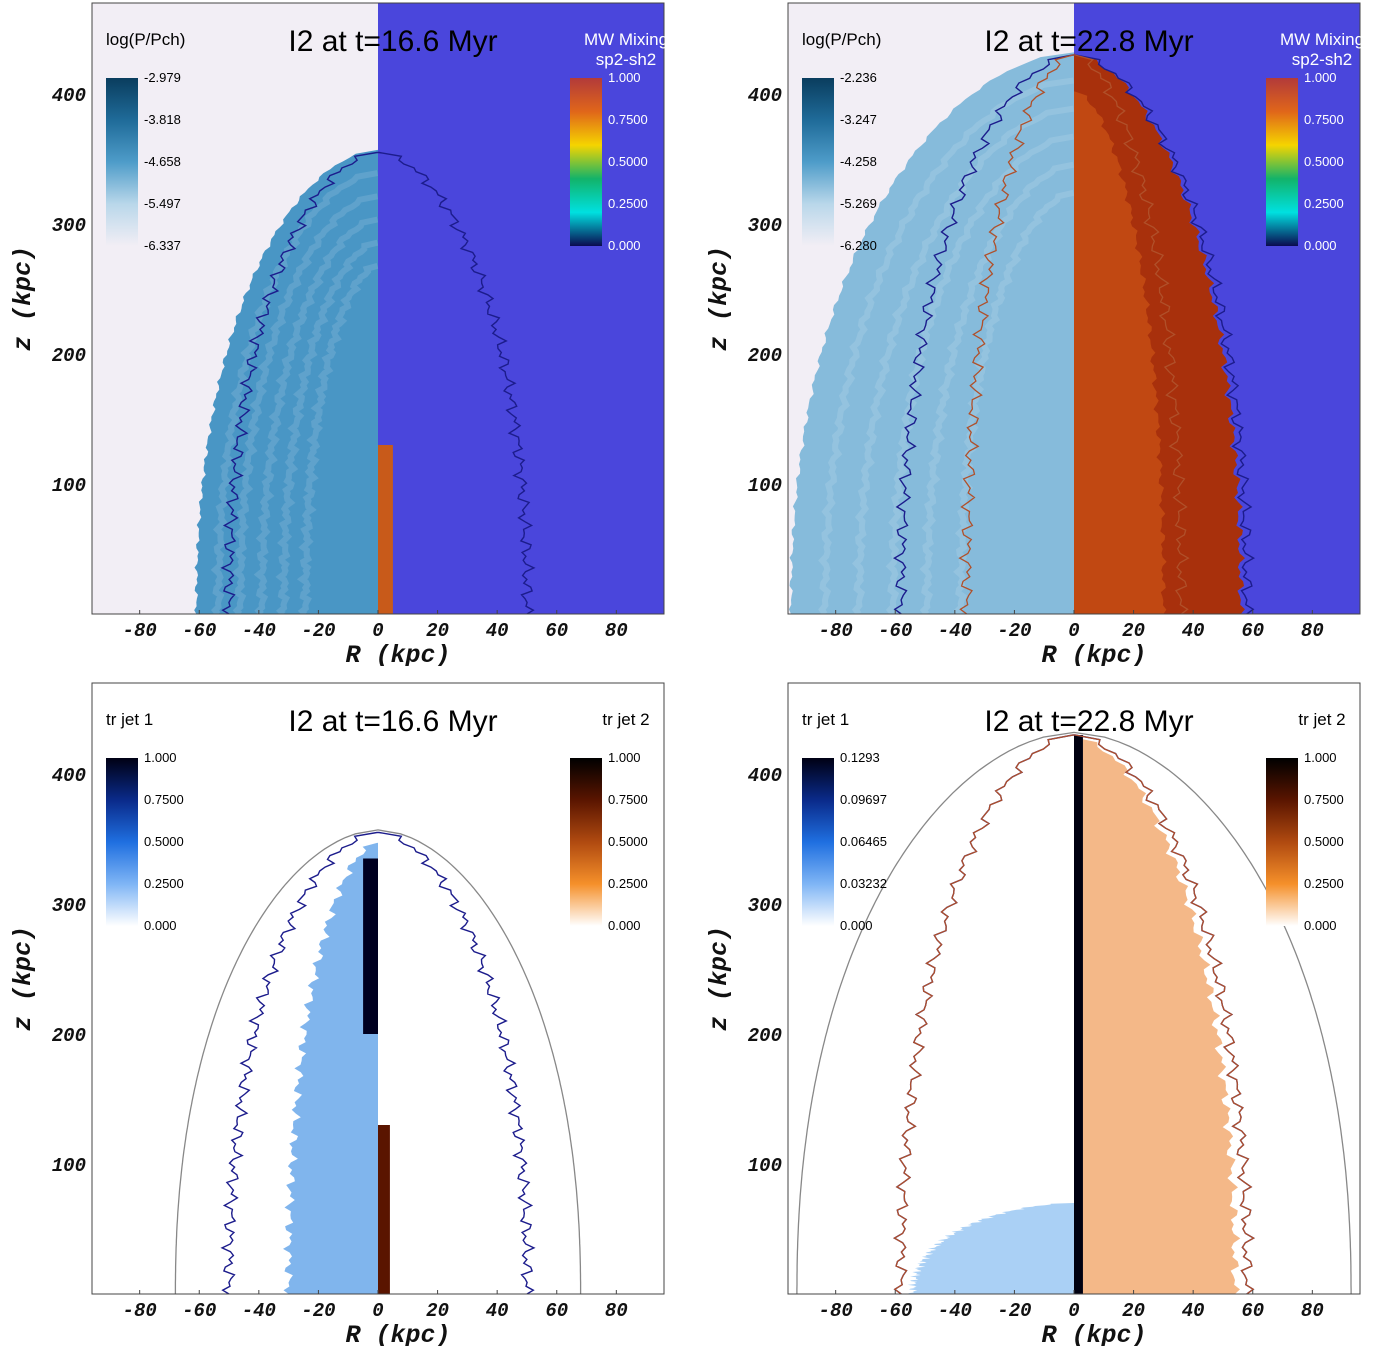  I want to click on colorbar-tick-label: -6.337, so click(162, 245).